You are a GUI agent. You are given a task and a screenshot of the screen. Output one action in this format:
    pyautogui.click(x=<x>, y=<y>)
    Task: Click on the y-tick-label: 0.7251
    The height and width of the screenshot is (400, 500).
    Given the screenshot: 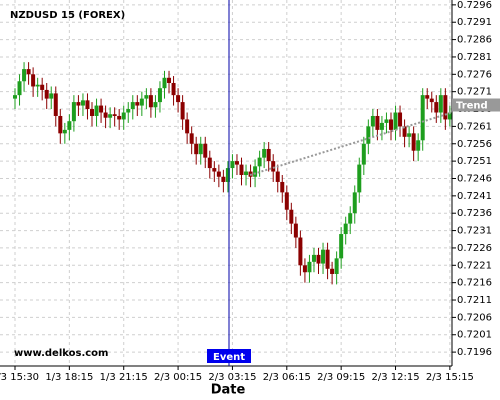 What is the action you would take?
    pyautogui.click(x=474, y=161)
    